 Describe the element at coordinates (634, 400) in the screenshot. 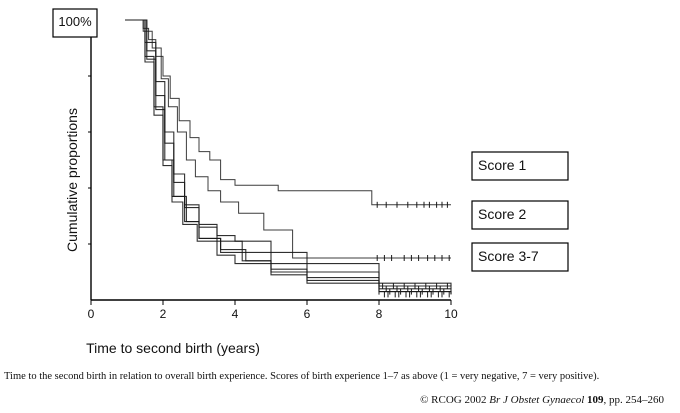

I see `credit-pages: , pp. 254–260` at that location.